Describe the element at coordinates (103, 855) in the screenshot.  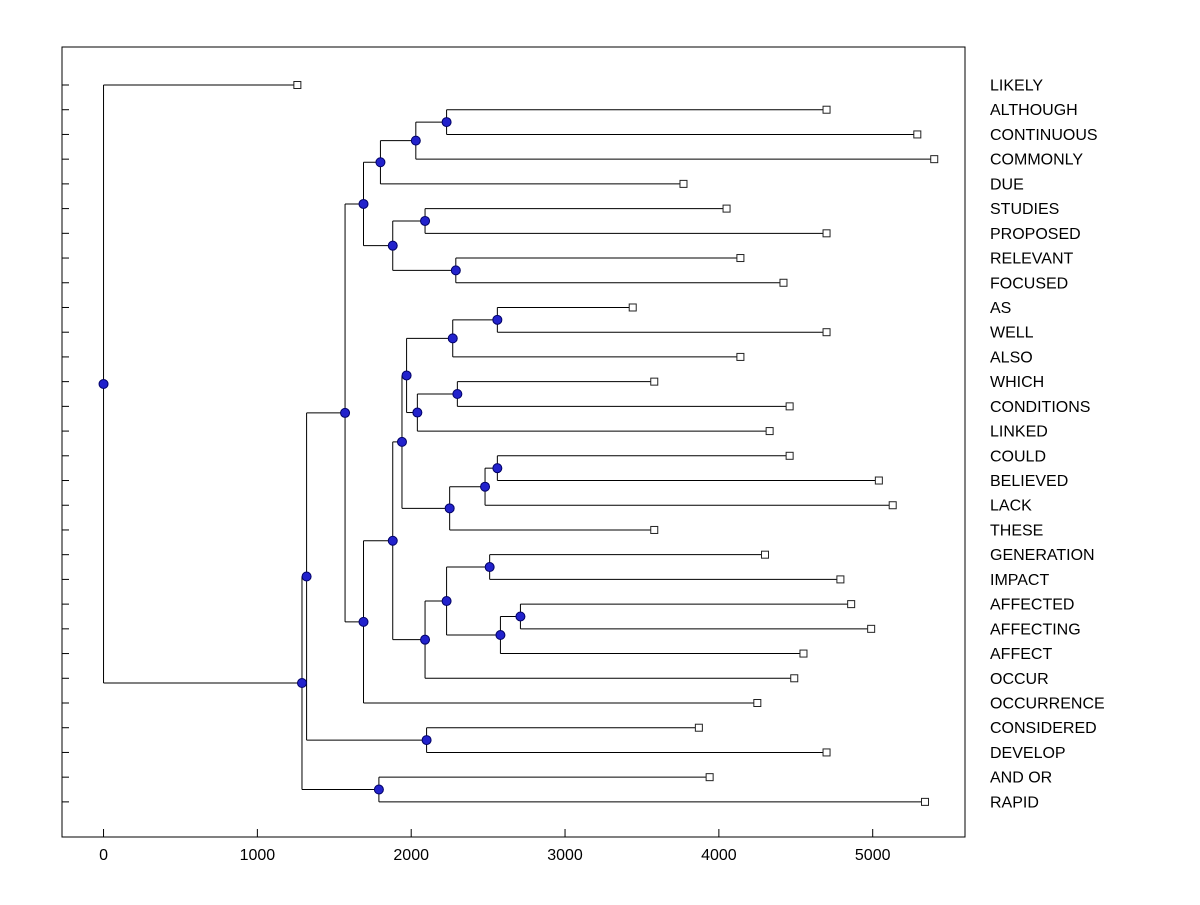
I see `x-tick-label: 0` at that location.